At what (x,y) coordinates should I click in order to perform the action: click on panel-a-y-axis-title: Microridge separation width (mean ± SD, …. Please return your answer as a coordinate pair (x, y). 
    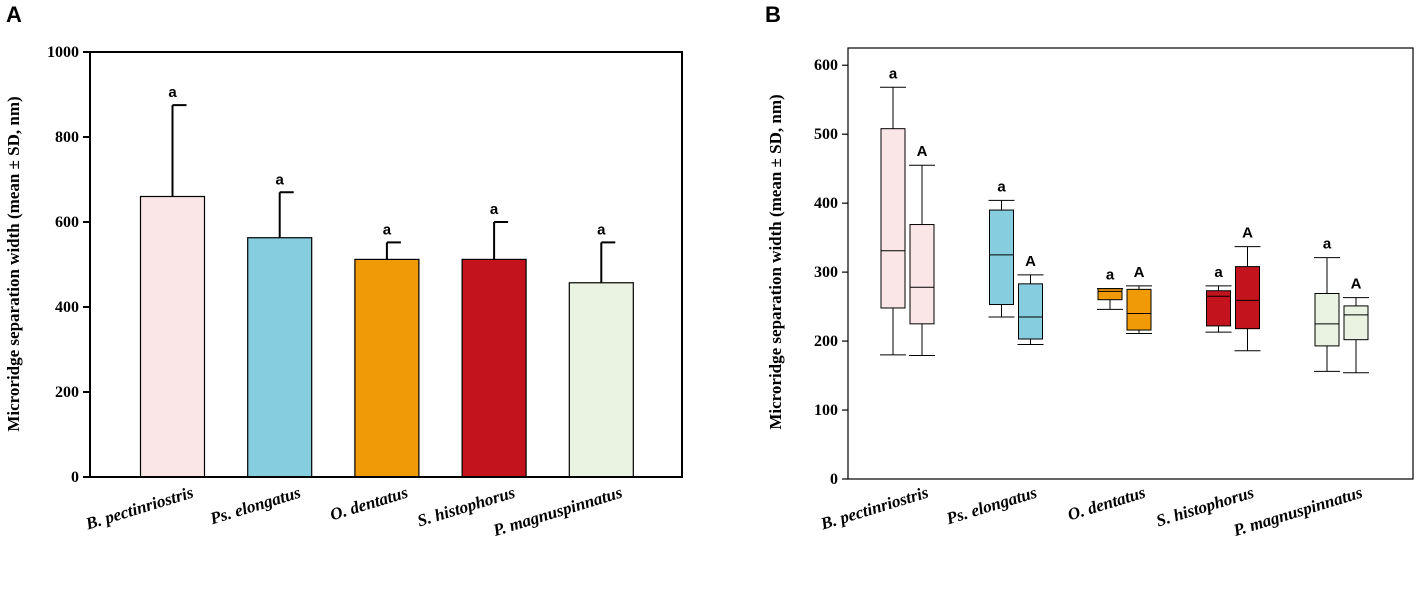
    Looking at the image, I should click on (13, 263).